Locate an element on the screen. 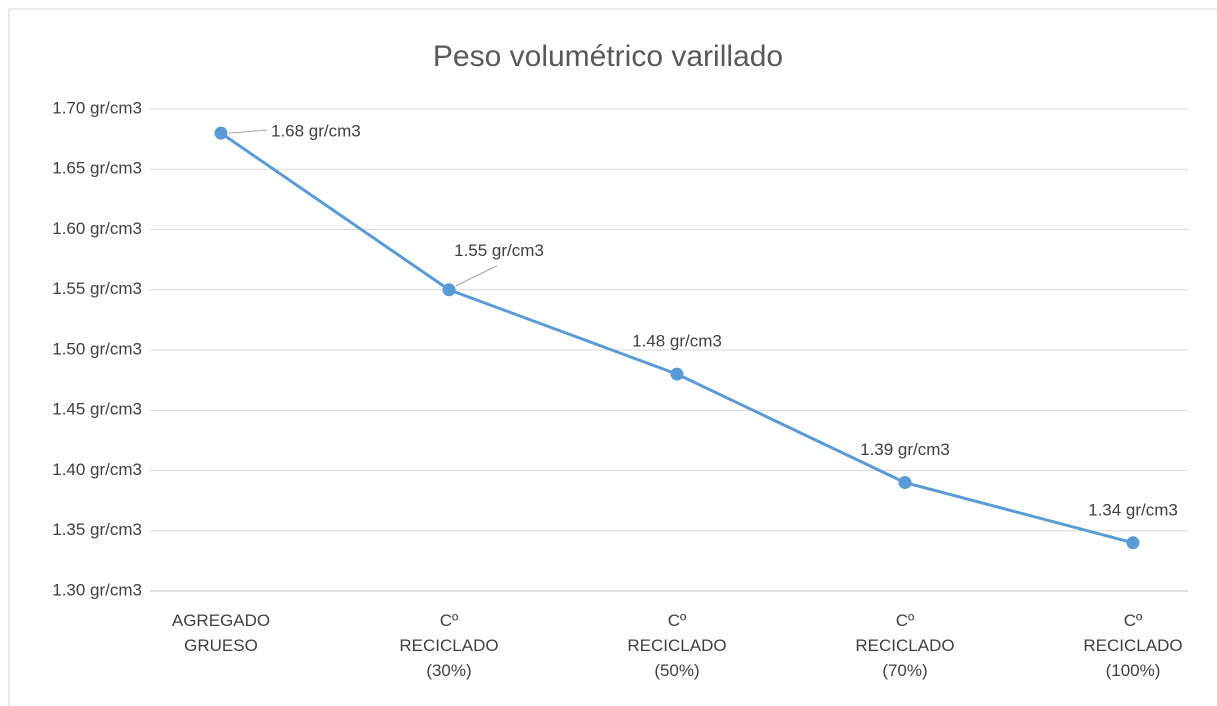 The image size is (1217, 706). data-label: 1.68 gr/cm3 is located at coordinates (316, 131).